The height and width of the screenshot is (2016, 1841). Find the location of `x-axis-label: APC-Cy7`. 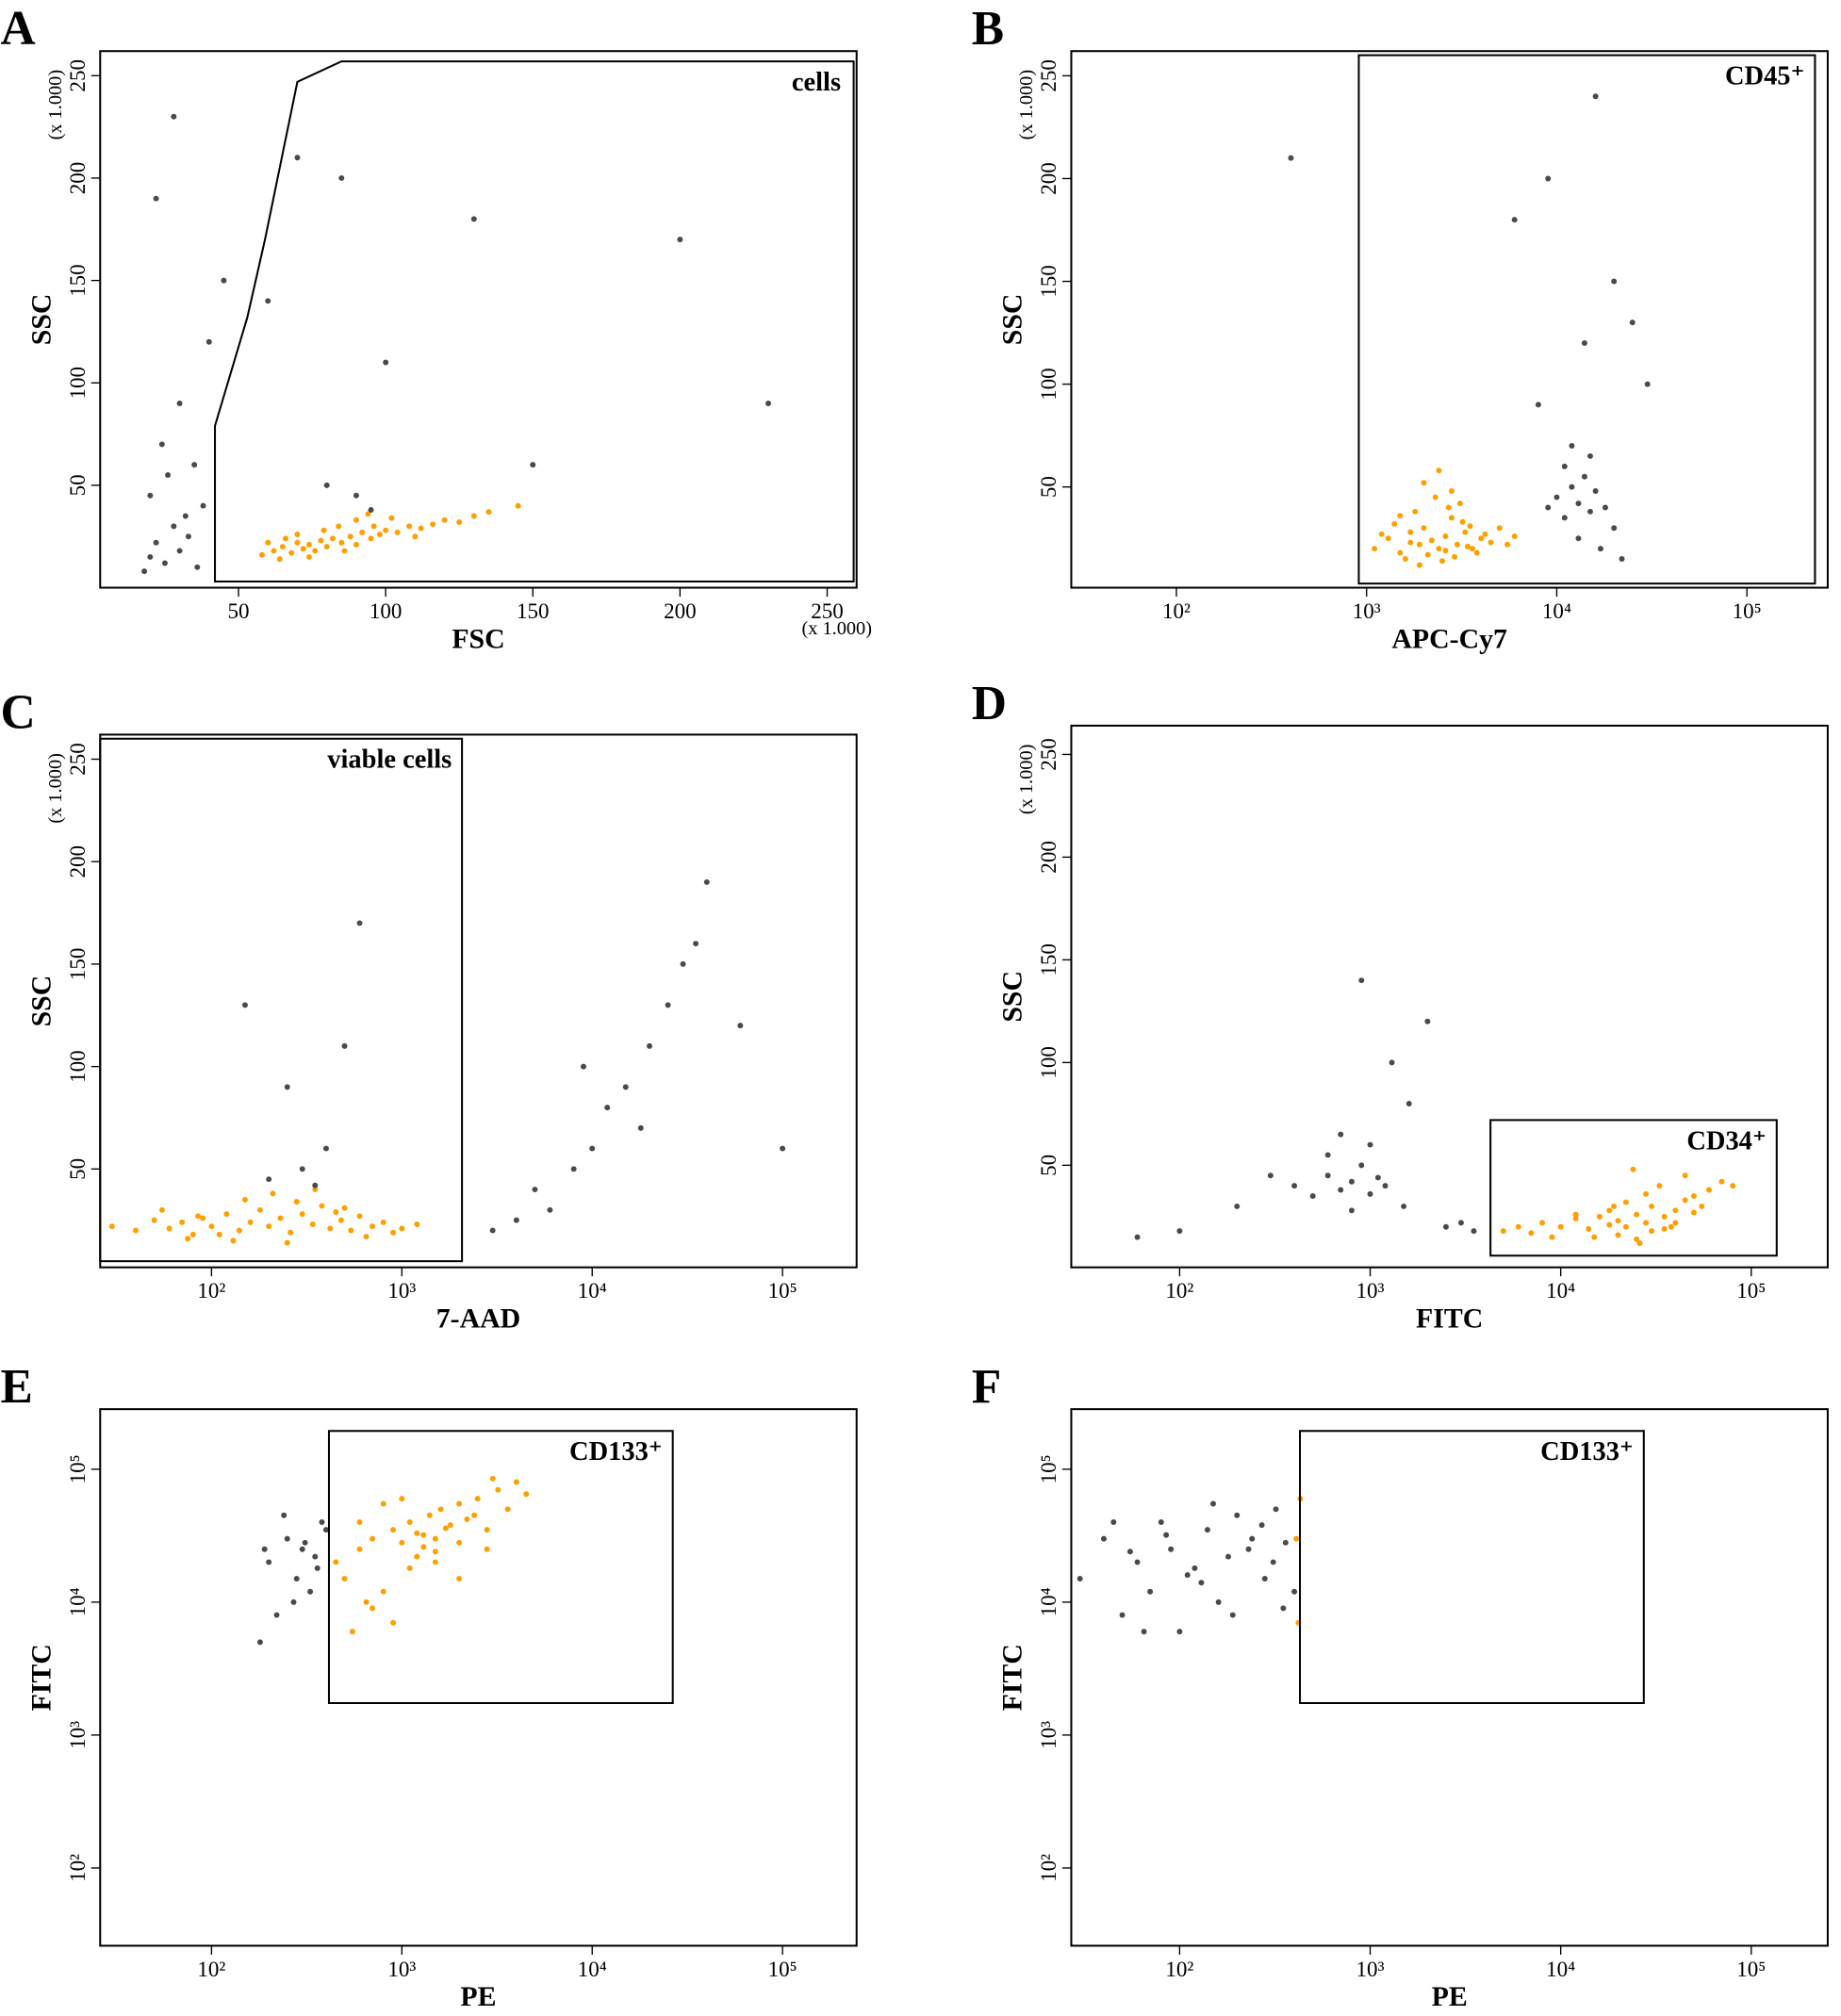

x-axis-label: APC-Cy7 is located at coordinates (1449, 638).